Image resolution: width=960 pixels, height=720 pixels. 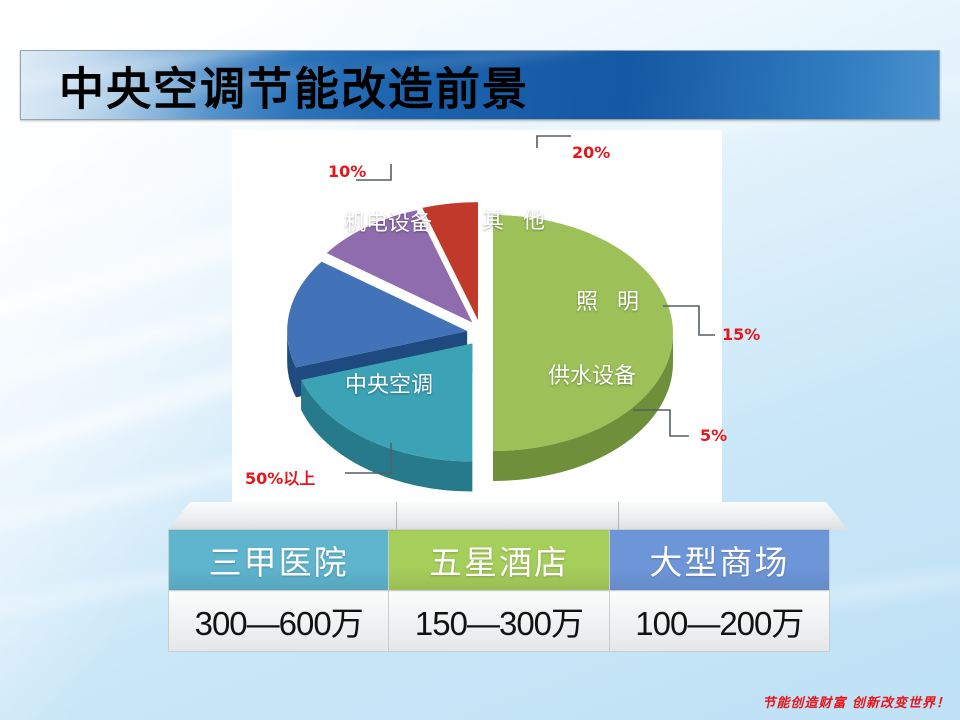 I want to click on title-banner: 中央空调节能改造前景, so click(x=480, y=85).